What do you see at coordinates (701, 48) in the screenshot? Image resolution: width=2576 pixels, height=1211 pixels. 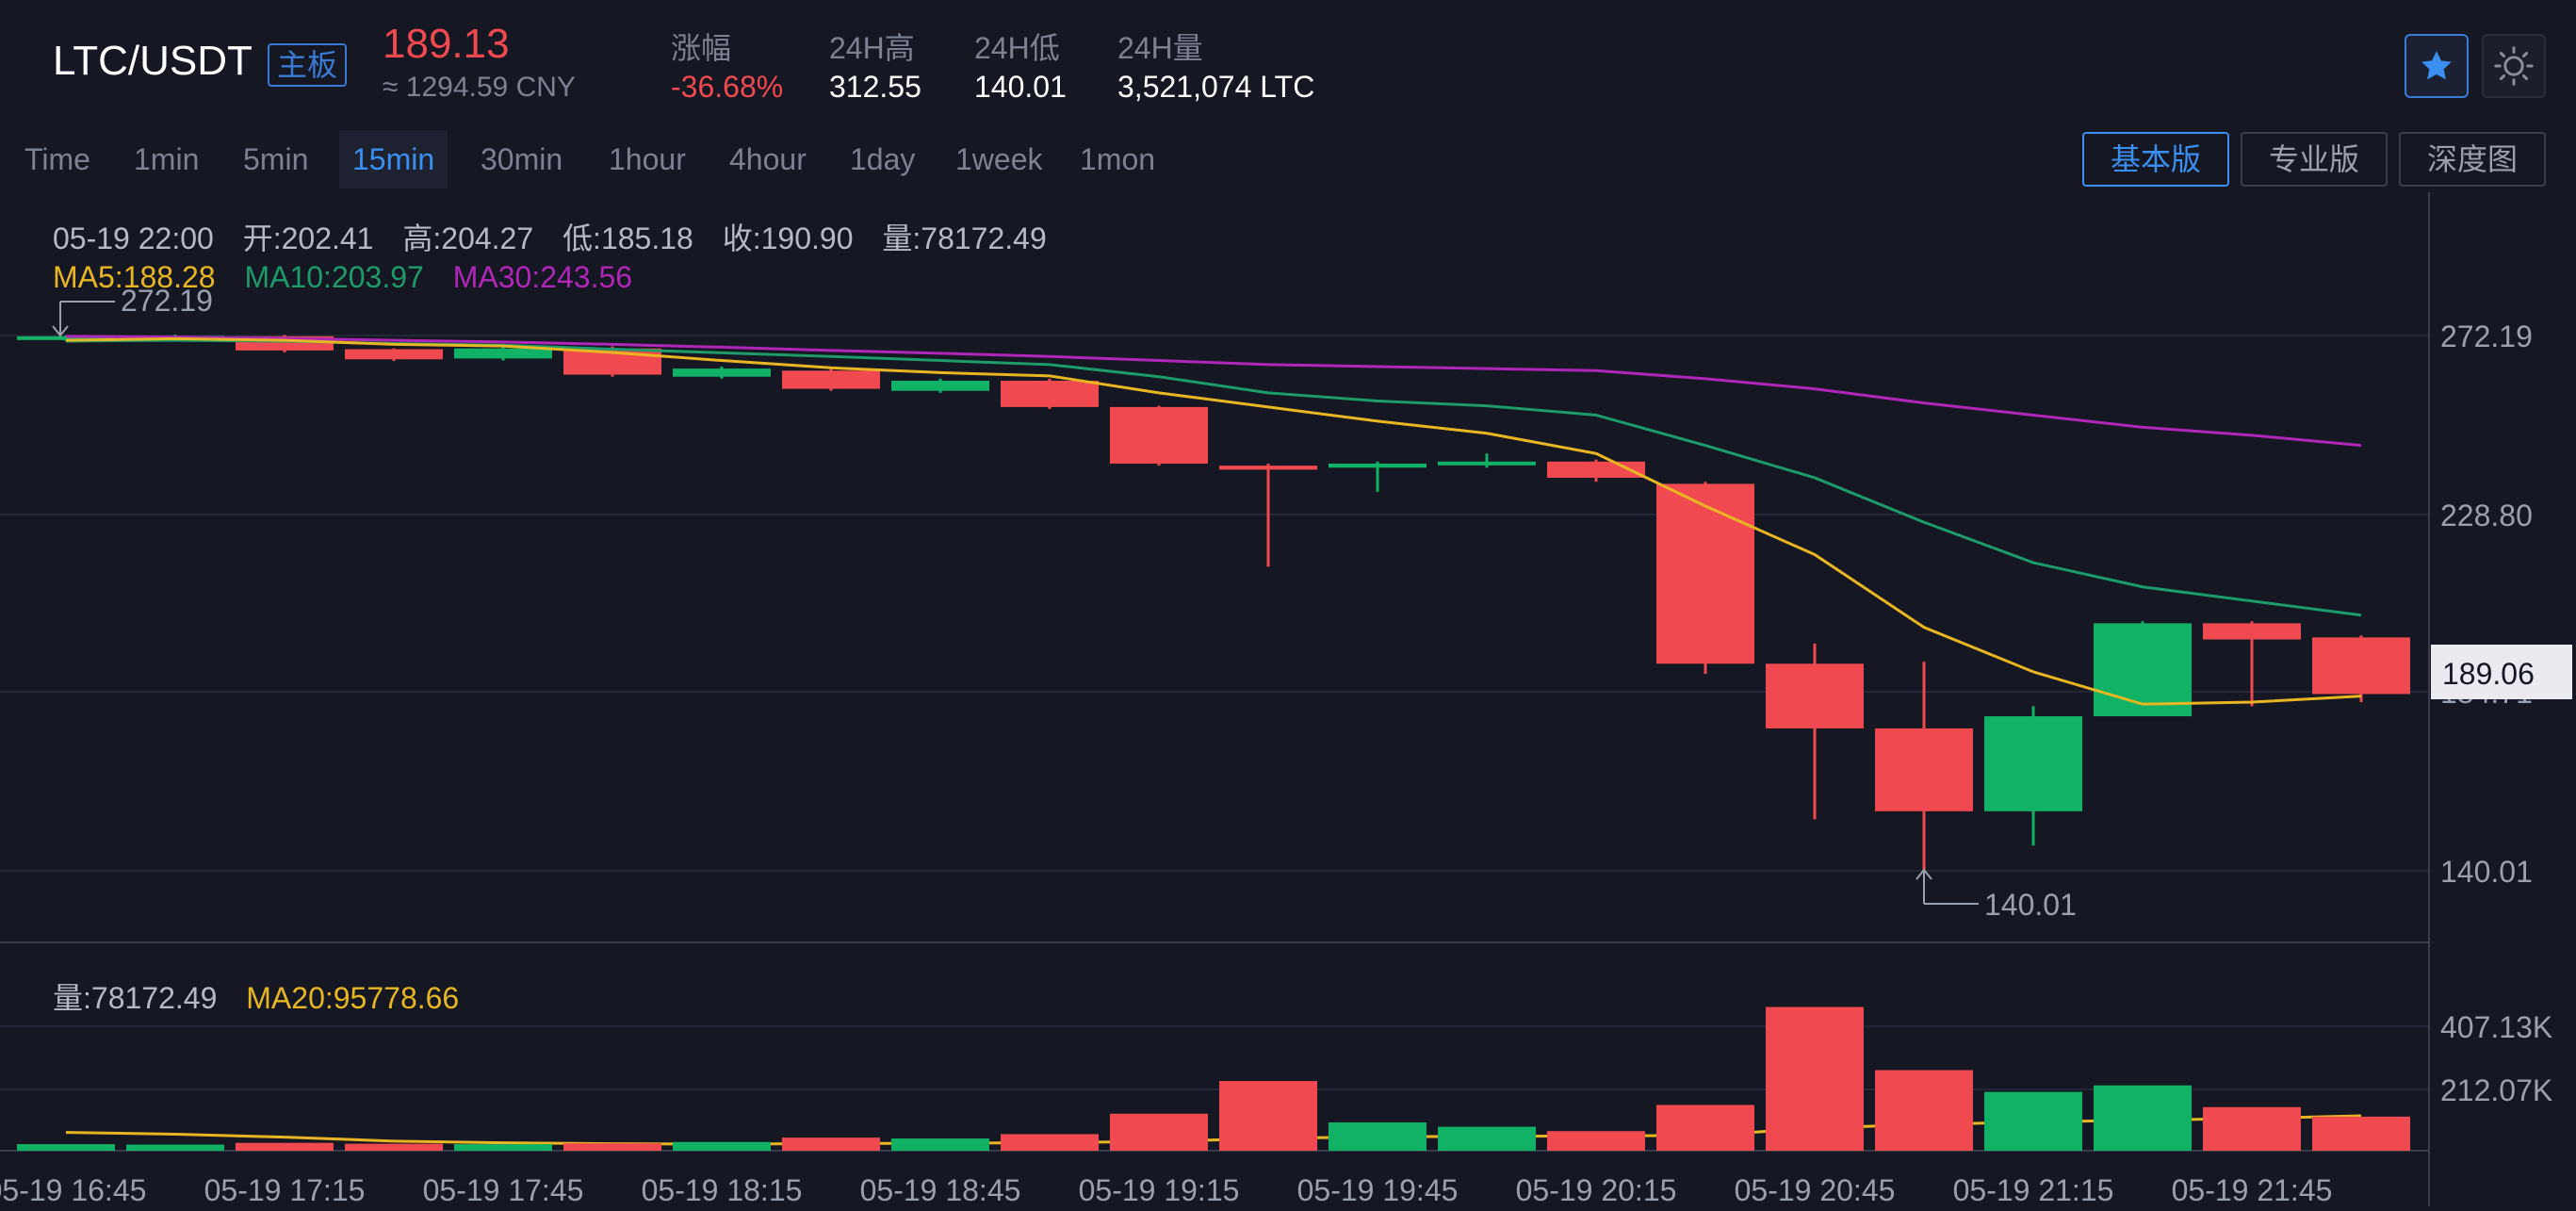 I see `change-label: 涨幅` at bounding box center [701, 48].